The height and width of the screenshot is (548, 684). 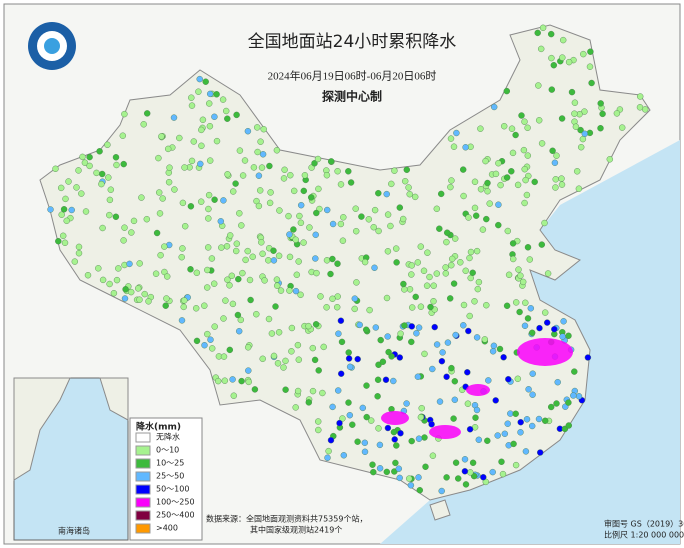 What do you see at coordinates (143, 450) in the screenshot?
I see `legend-swatch` at bounding box center [143, 450].